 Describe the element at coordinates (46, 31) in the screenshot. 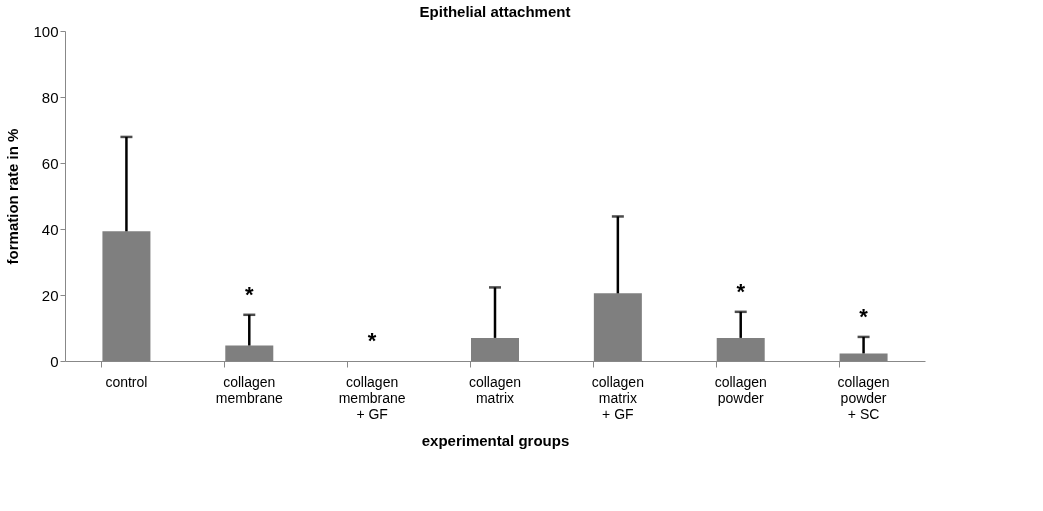

I see `y-tick-label: 100` at that location.